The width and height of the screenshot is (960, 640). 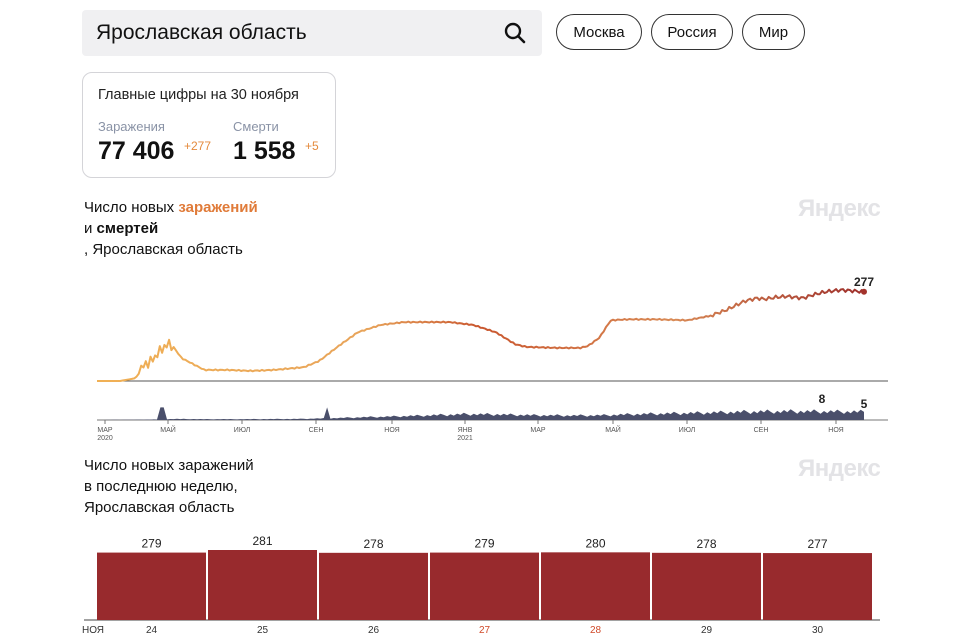 What do you see at coordinates (312, 146) in the screenshot?
I see `deaths-delta: +5` at bounding box center [312, 146].